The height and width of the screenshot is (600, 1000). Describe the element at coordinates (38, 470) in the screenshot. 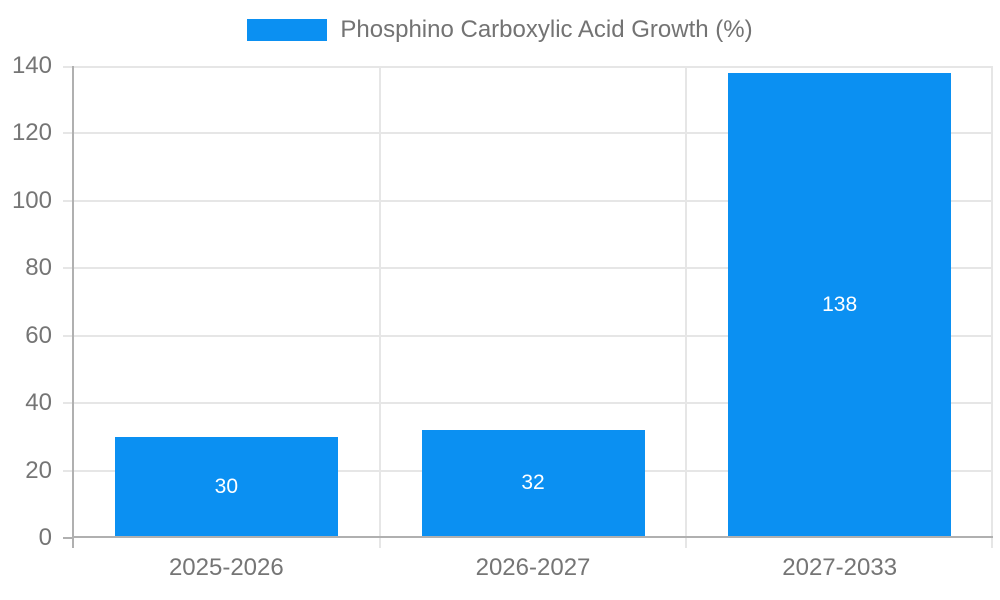

I see `y-tick-label: 20` at that location.